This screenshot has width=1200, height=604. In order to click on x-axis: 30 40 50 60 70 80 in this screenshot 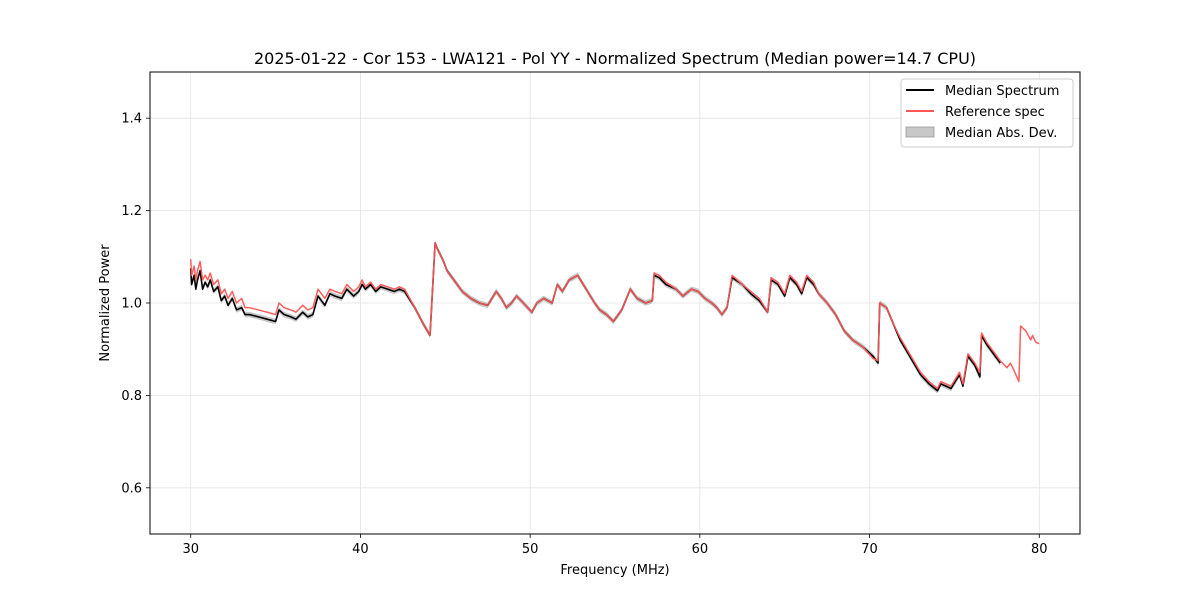, I will do `click(615, 545)`.